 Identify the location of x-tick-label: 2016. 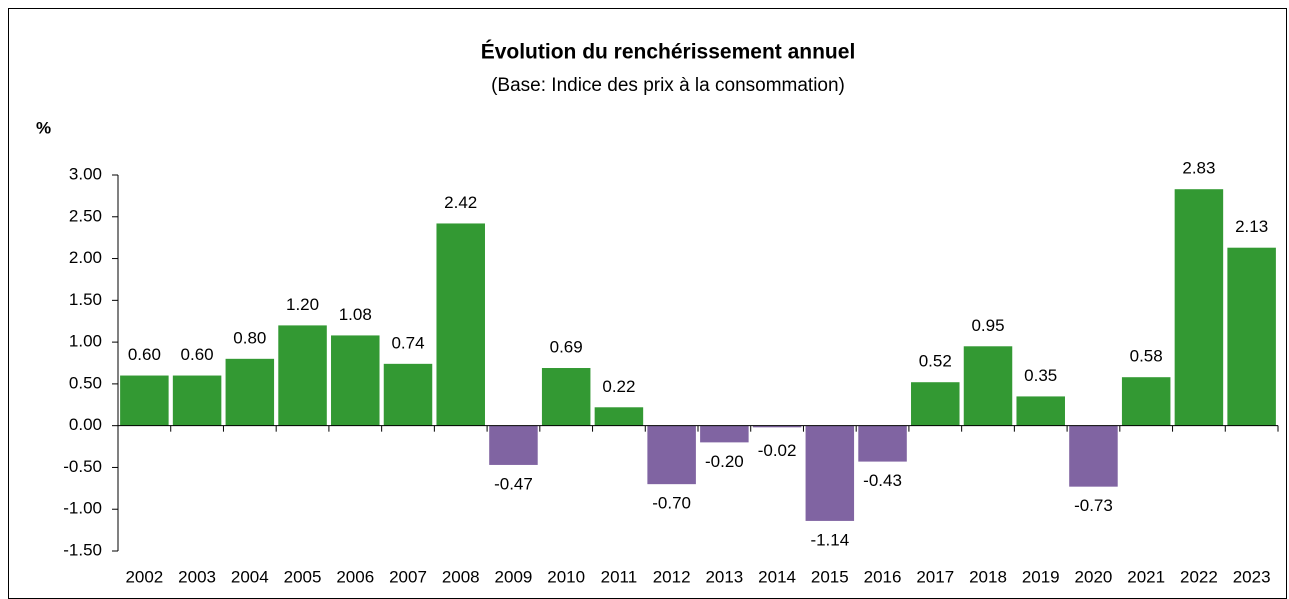
(883, 576).